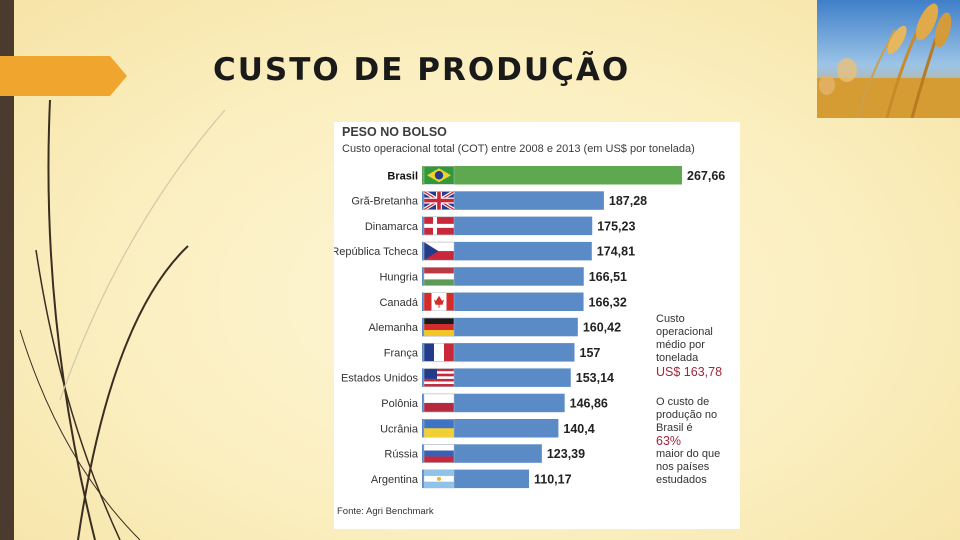 The height and width of the screenshot is (540, 960). I want to click on value-label: 123,39, so click(566, 454).